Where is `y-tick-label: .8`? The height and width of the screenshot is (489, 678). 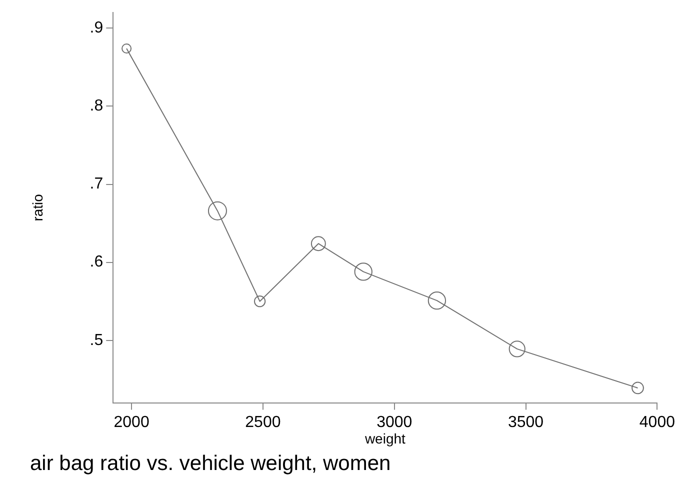
y-tick-label: .8 is located at coordinates (97, 106).